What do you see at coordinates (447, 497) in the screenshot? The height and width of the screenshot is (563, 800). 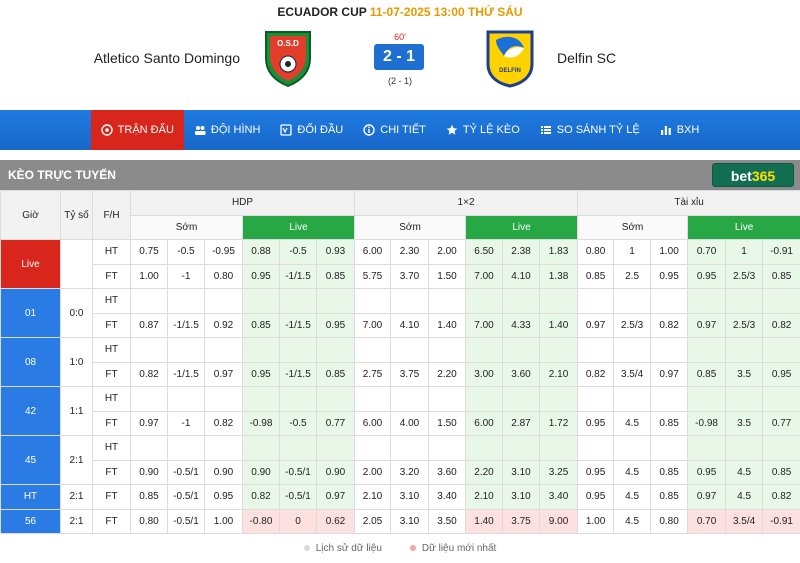 I see `odds-cell: 3.40` at bounding box center [447, 497].